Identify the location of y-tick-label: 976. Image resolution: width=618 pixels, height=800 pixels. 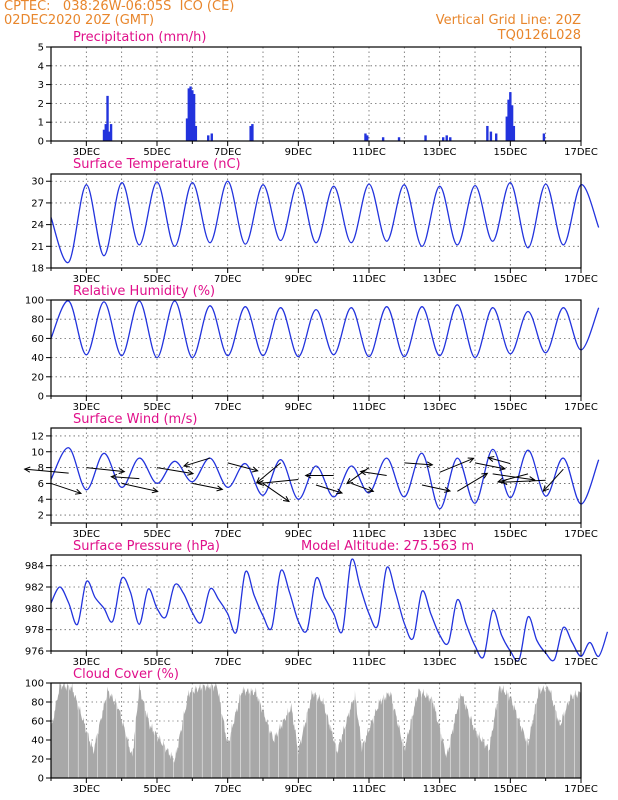
(34, 652).